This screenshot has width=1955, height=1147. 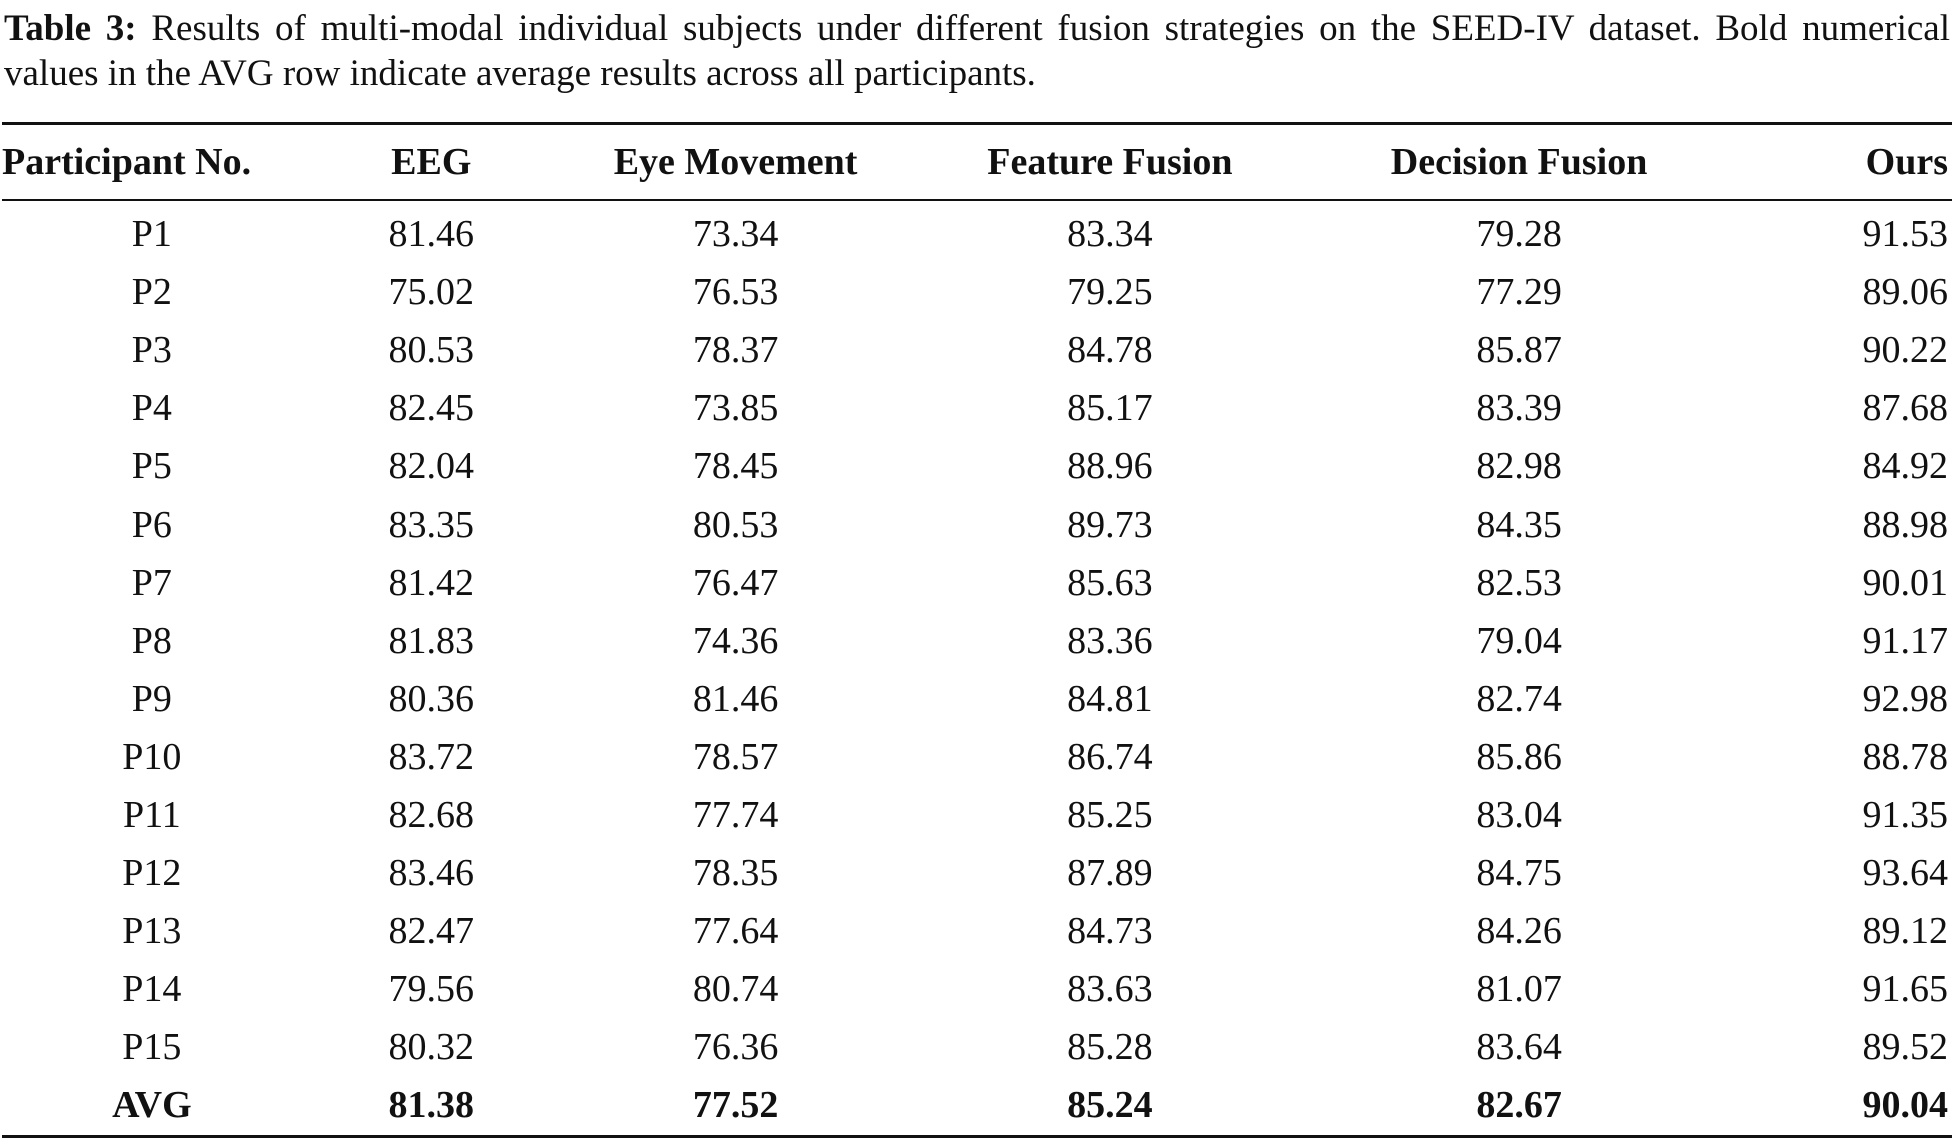 I want to click on cell-participant: P10, so click(x=152, y=756).